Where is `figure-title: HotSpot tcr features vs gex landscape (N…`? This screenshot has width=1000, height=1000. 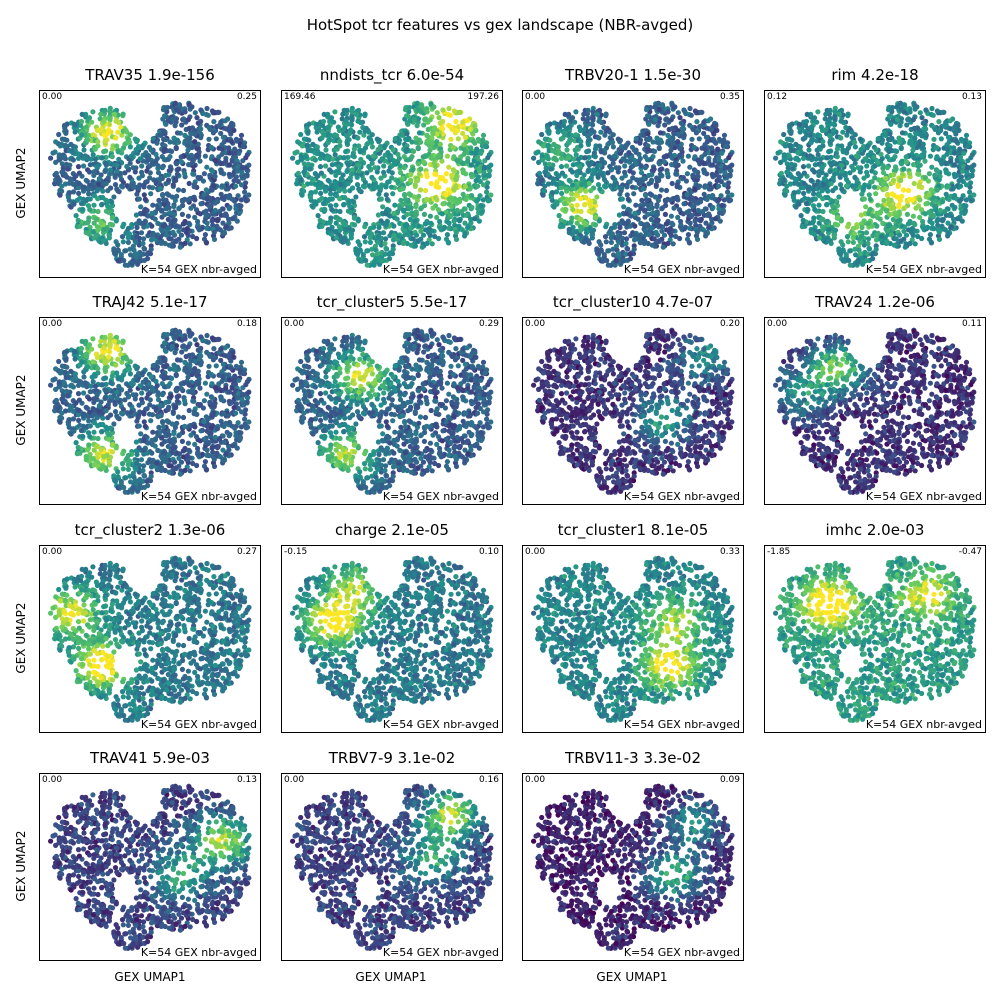 figure-title: HotSpot tcr features vs gex landscape (N… is located at coordinates (500, 25).